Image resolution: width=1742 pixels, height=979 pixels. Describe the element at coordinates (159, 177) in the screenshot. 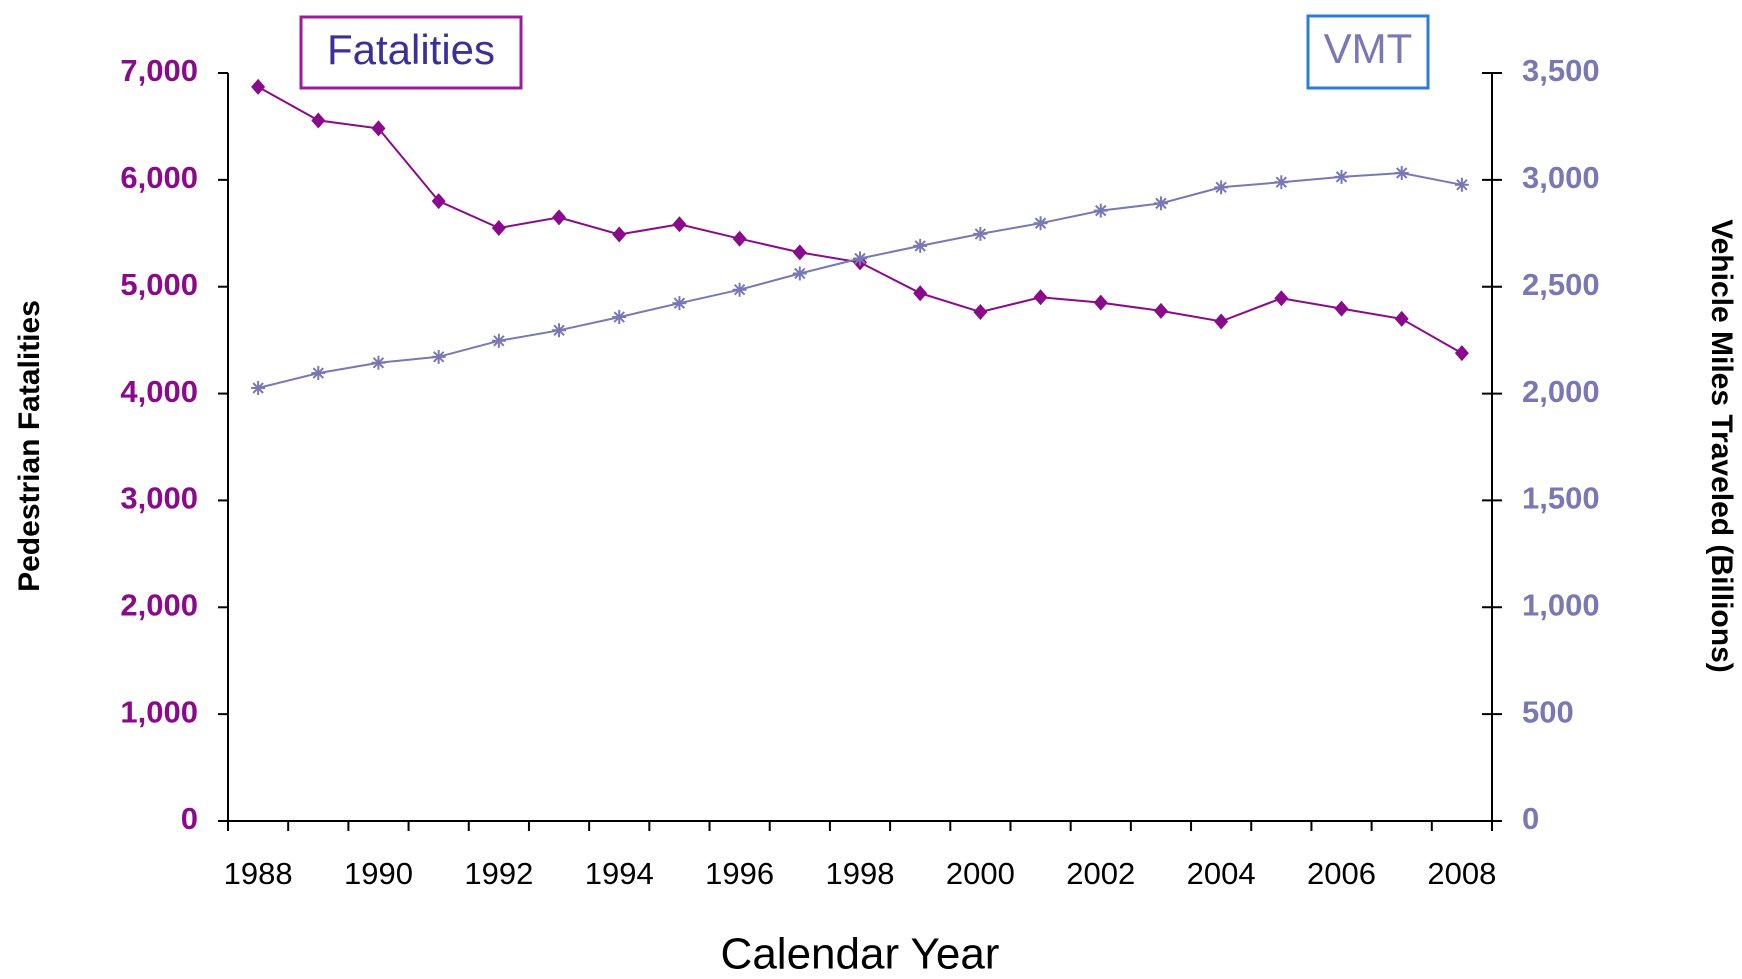

I see `y-tick-label: 6,000` at that location.